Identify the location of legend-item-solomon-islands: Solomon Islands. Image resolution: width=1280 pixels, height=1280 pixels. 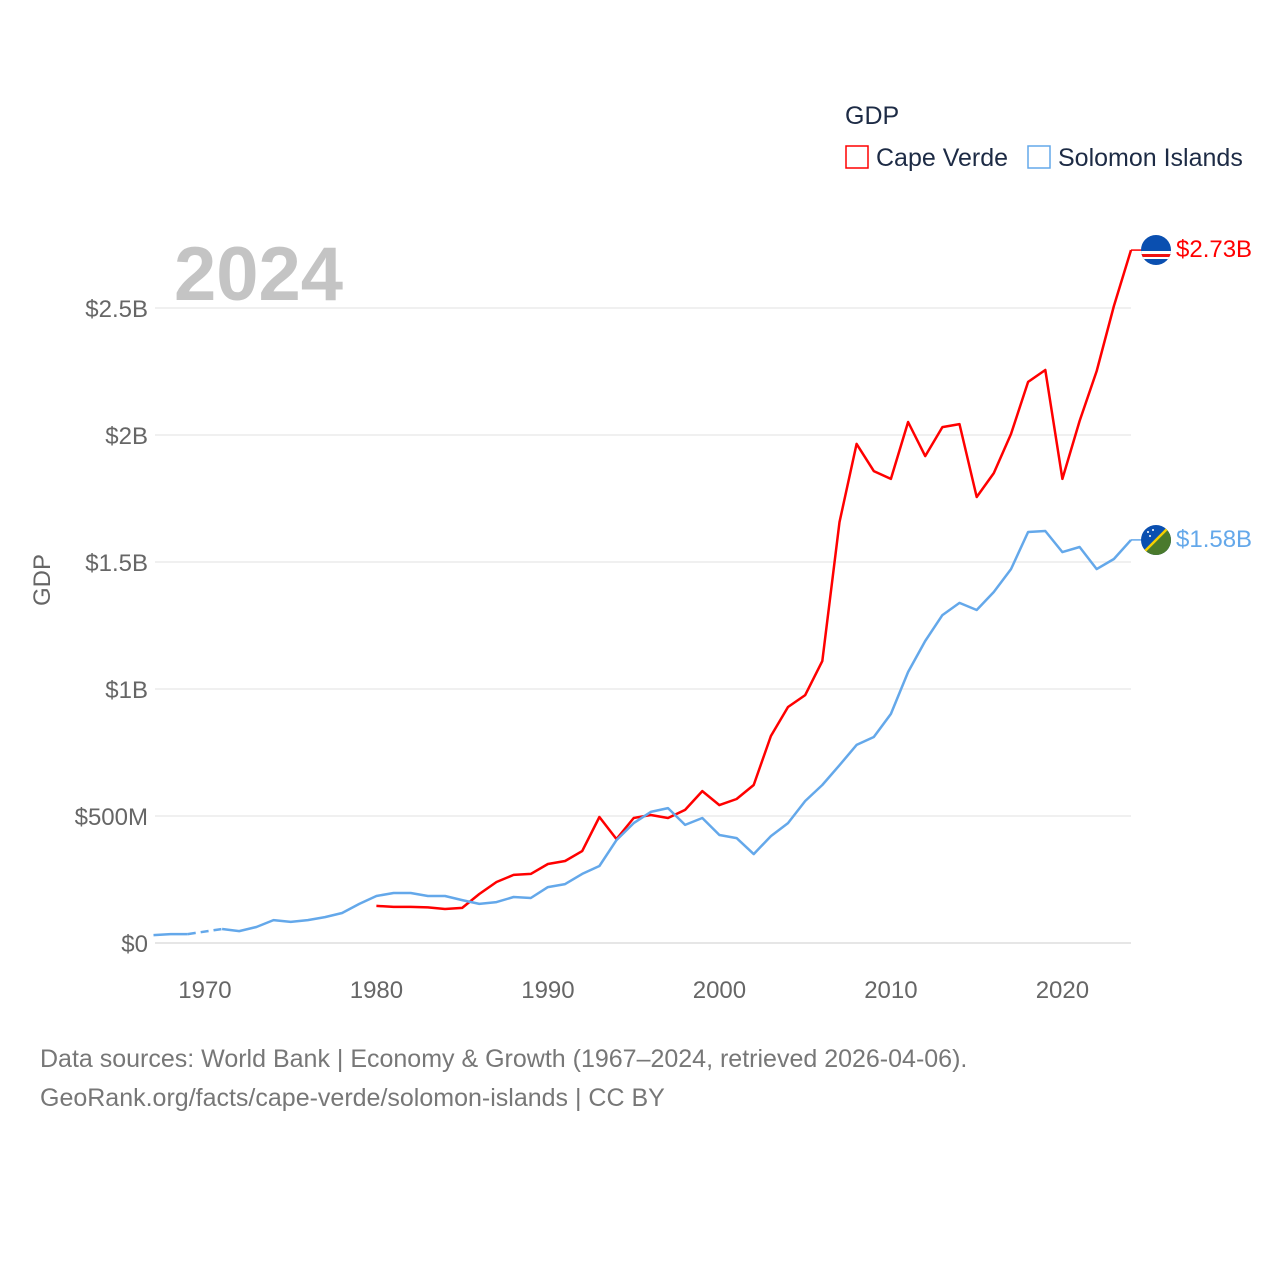
(1135, 158).